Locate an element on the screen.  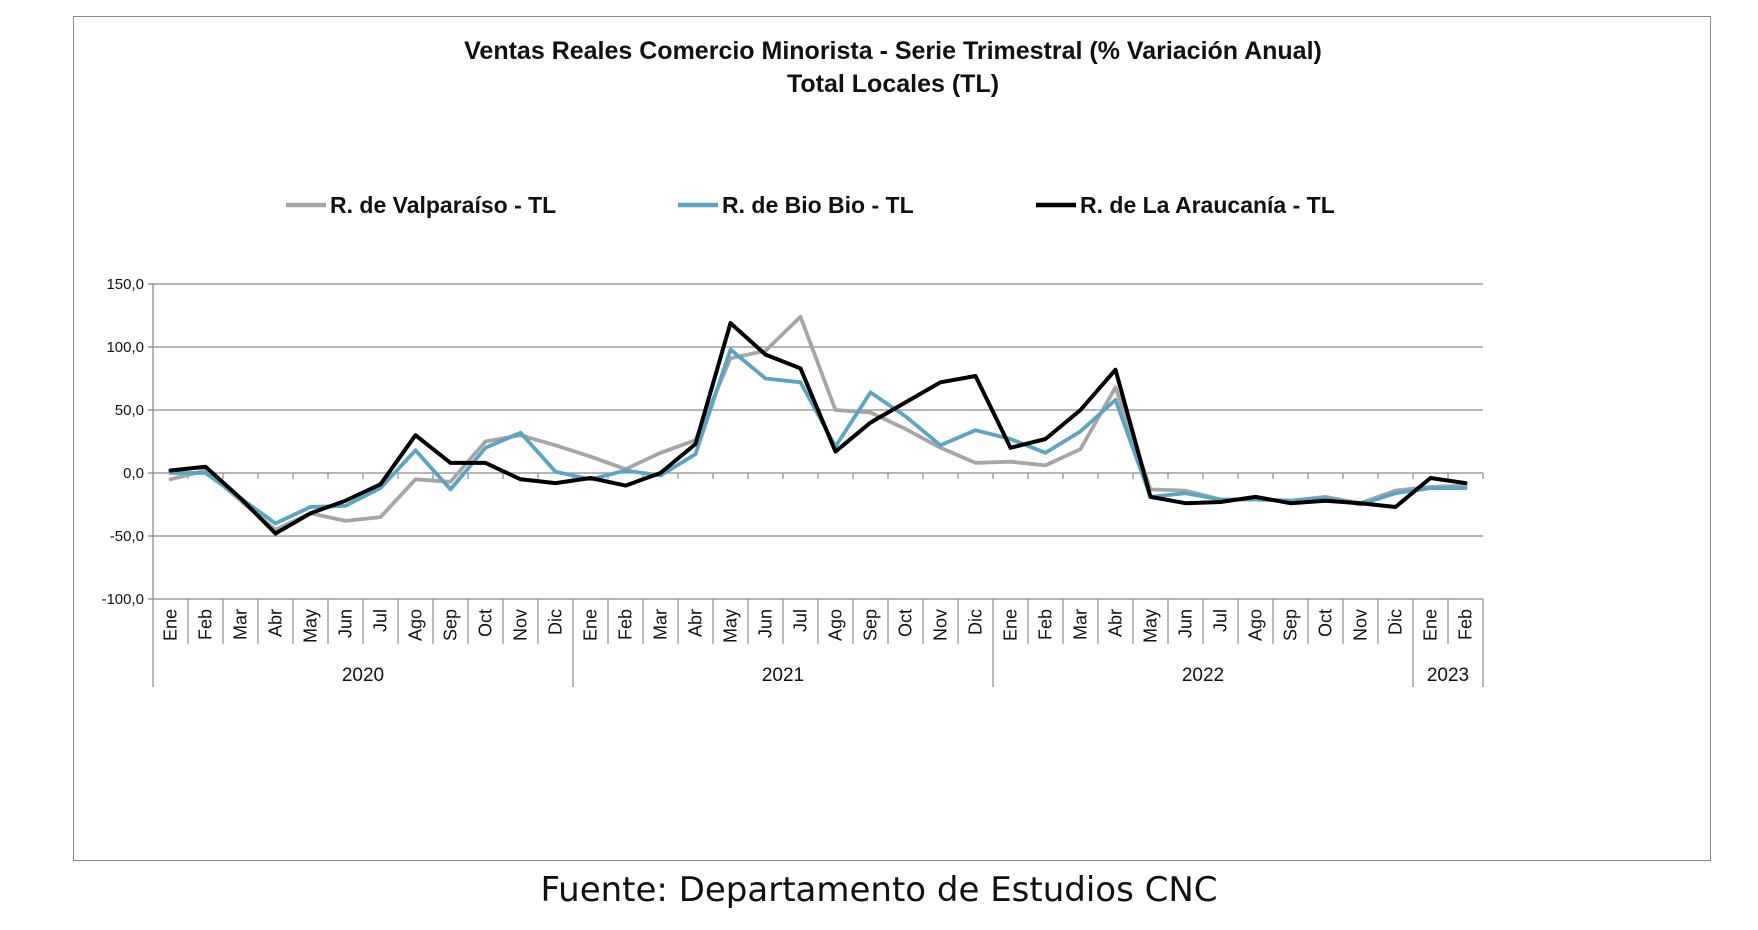
y-axis: 150,0 100,0 50,0 0,0 -50,0 -100,0 is located at coordinates (127, 442).